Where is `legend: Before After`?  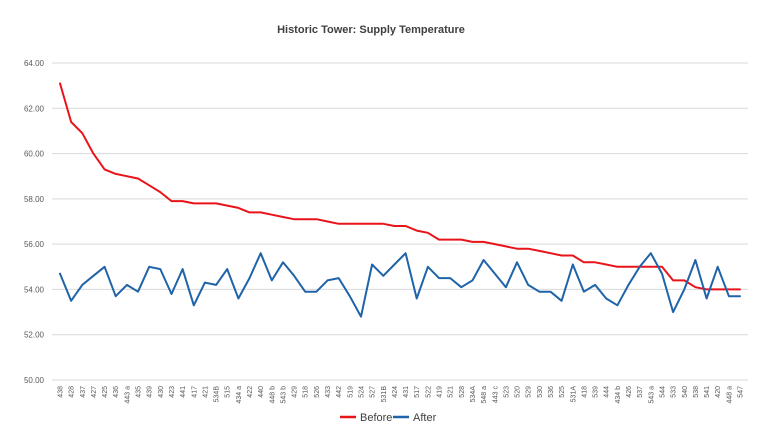 legend: Before After is located at coordinates (388, 418).